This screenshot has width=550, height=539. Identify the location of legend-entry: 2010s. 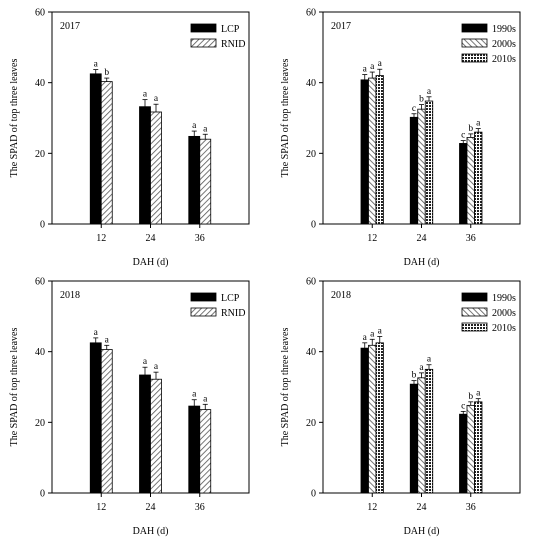
(504, 59).